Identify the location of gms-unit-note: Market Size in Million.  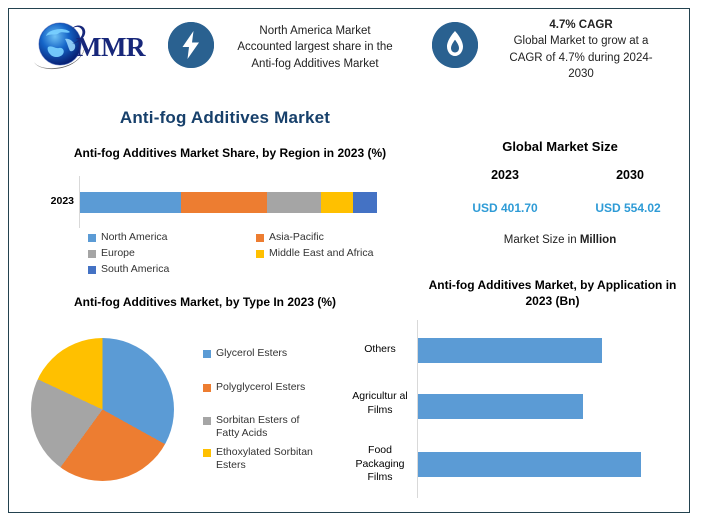
(560, 240).